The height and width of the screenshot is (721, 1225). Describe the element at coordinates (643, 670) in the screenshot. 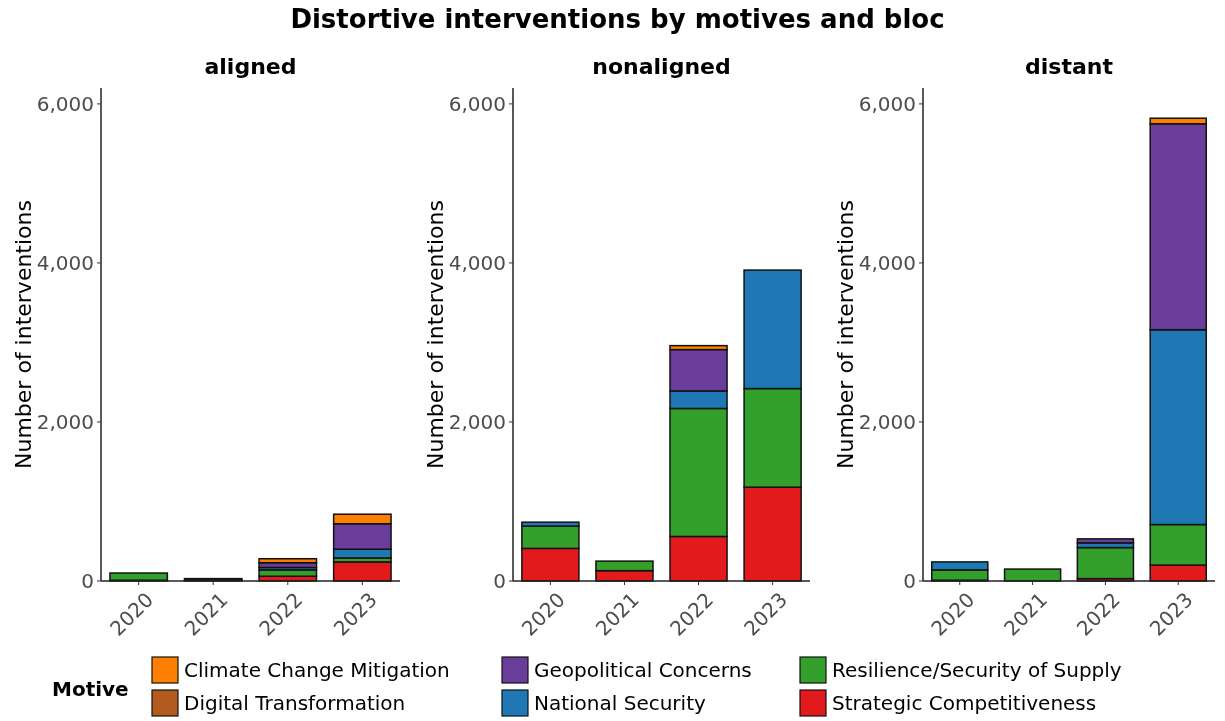

I see `legend-label: Geopolitical Concerns` at that location.